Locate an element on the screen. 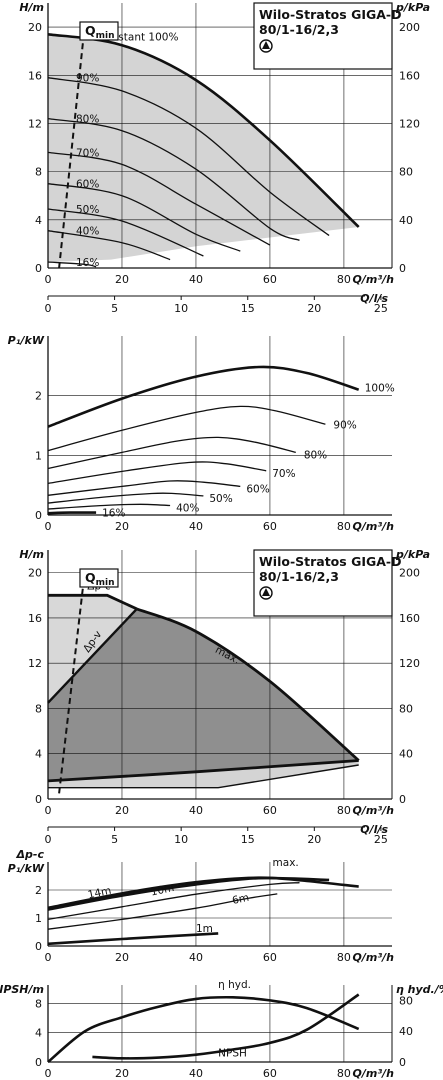 Image resolution: width=443 pixels, height=1080 pixels. x2-tick-label: 10 is located at coordinates (181, 308).